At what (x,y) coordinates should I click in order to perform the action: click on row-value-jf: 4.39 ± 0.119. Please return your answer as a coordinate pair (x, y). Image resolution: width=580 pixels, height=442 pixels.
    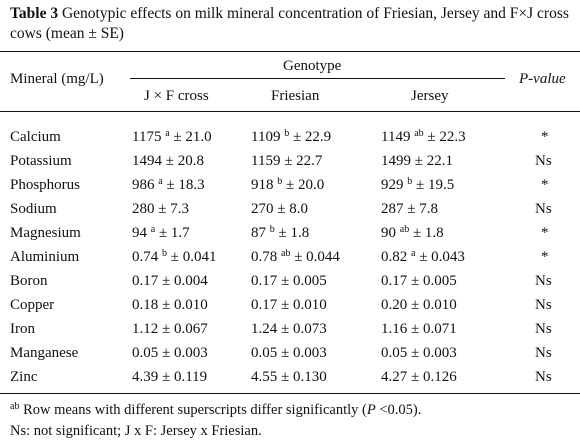
    Looking at the image, I should click on (169, 377).